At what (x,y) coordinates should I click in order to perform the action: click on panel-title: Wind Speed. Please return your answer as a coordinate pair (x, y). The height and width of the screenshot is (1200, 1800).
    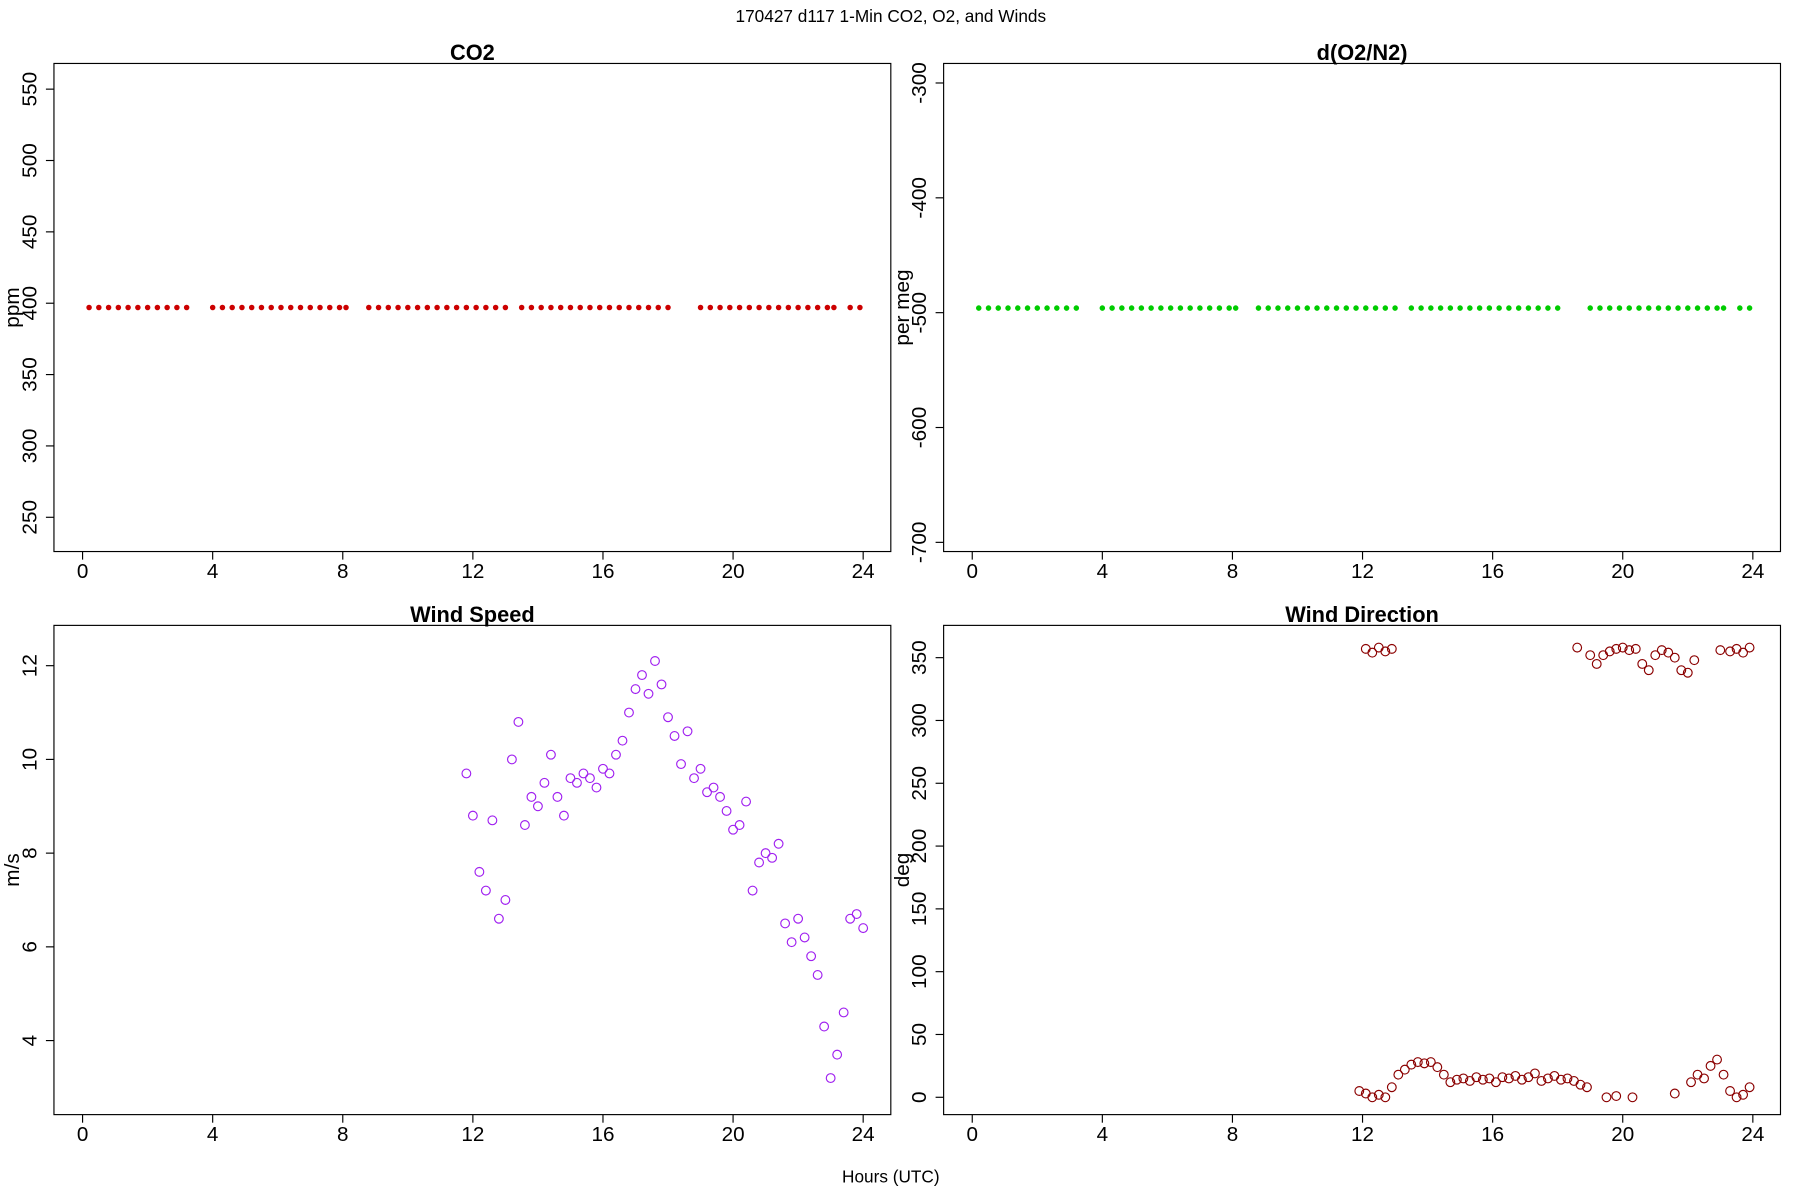
    Looking at the image, I should click on (472, 614).